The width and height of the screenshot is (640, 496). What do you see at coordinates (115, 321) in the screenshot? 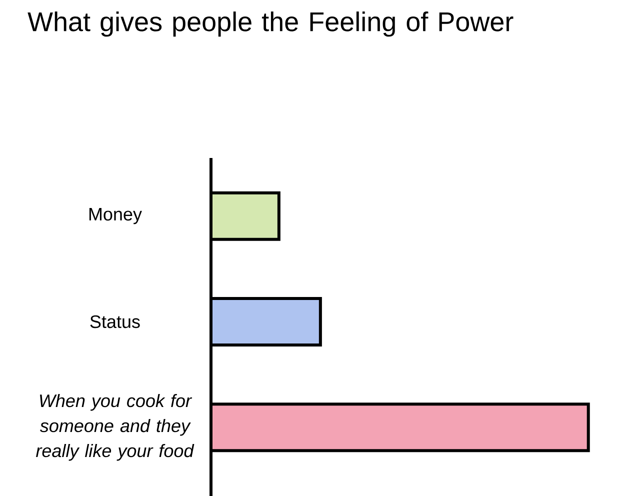
I see `y-tick-label: Status` at bounding box center [115, 321].